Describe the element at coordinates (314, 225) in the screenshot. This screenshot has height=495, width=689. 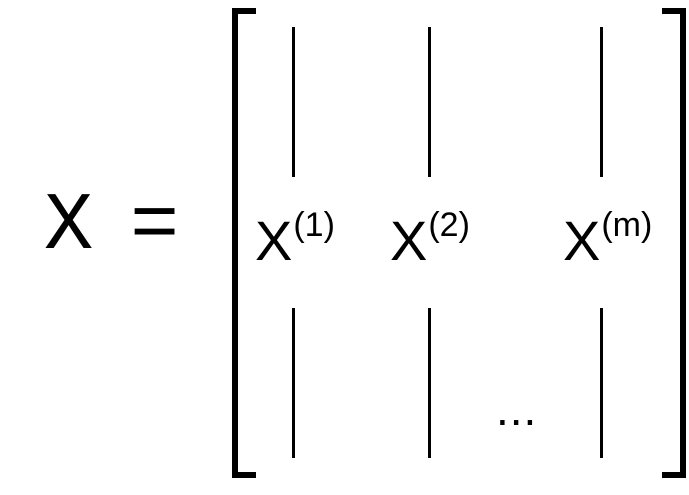
I see `column-1-superscript: (1)` at that location.